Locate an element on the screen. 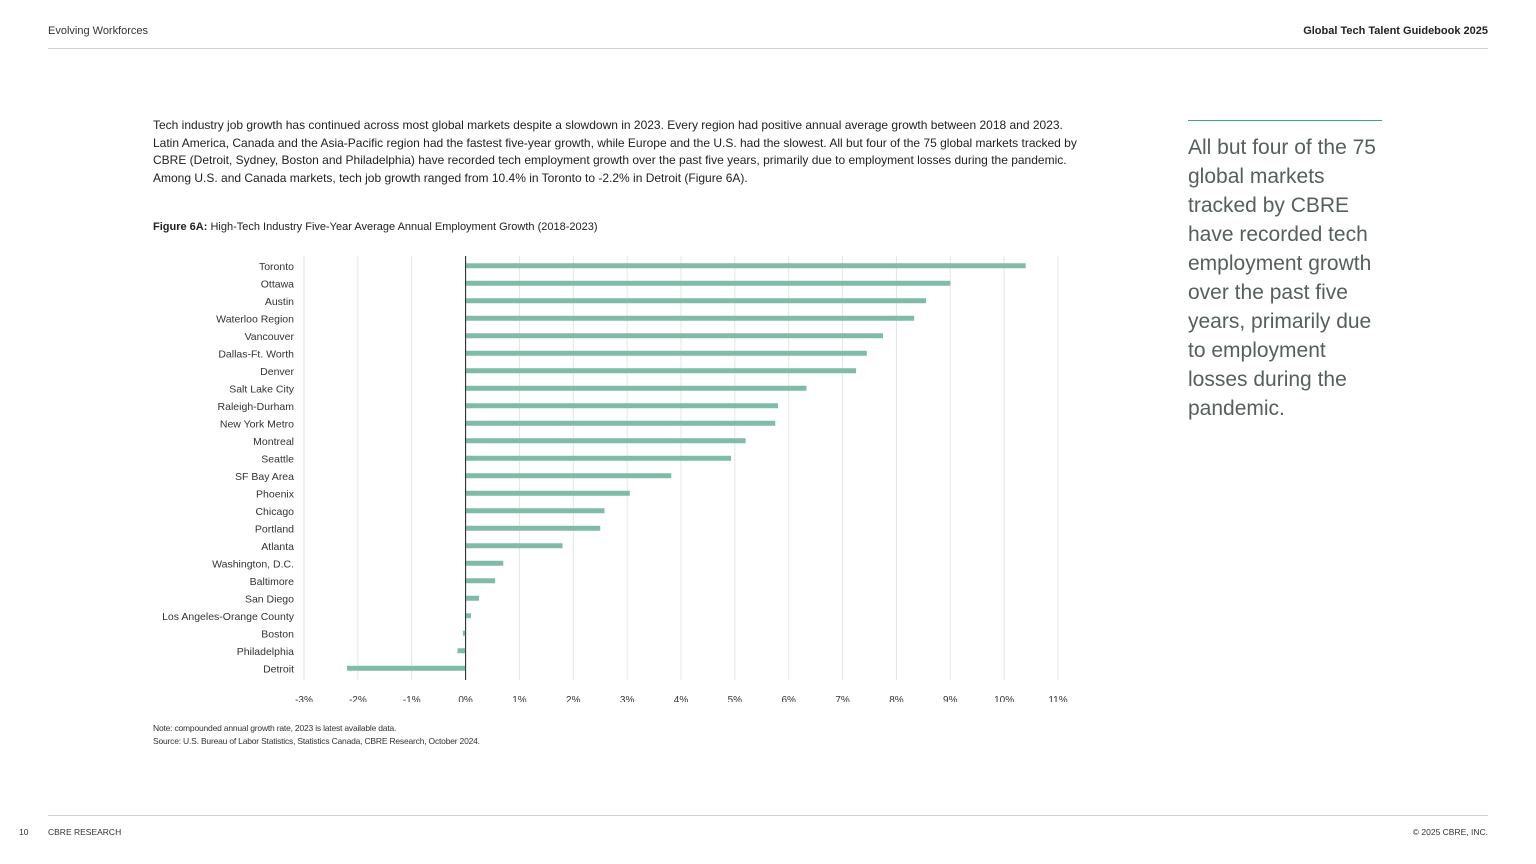  category-label: San Diego is located at coordinates (269, 599).